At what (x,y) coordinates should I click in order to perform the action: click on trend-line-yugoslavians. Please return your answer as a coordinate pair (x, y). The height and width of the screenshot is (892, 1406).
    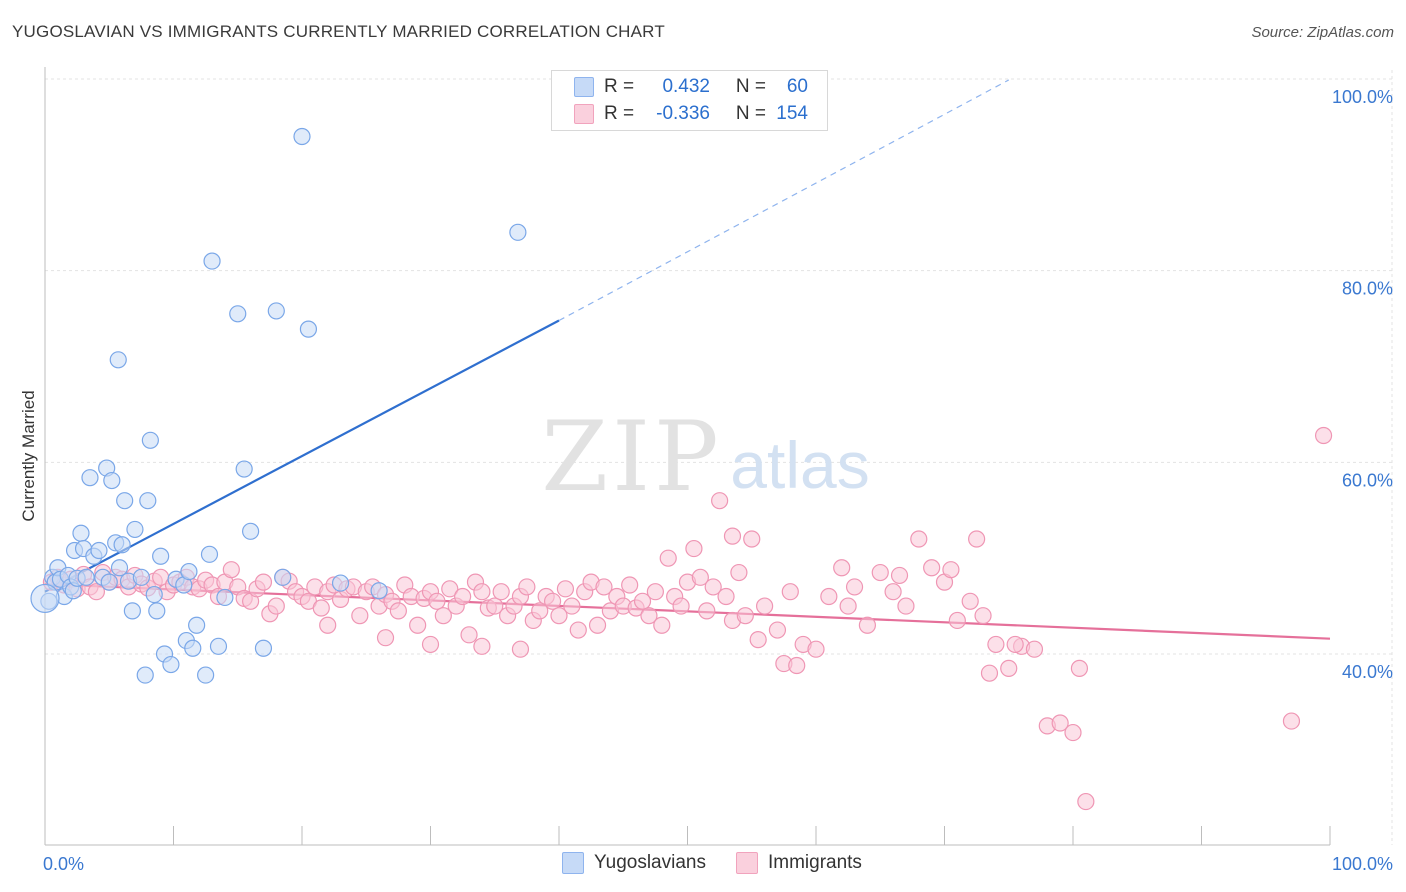
    Looking at the image, I should click on (302, 456).